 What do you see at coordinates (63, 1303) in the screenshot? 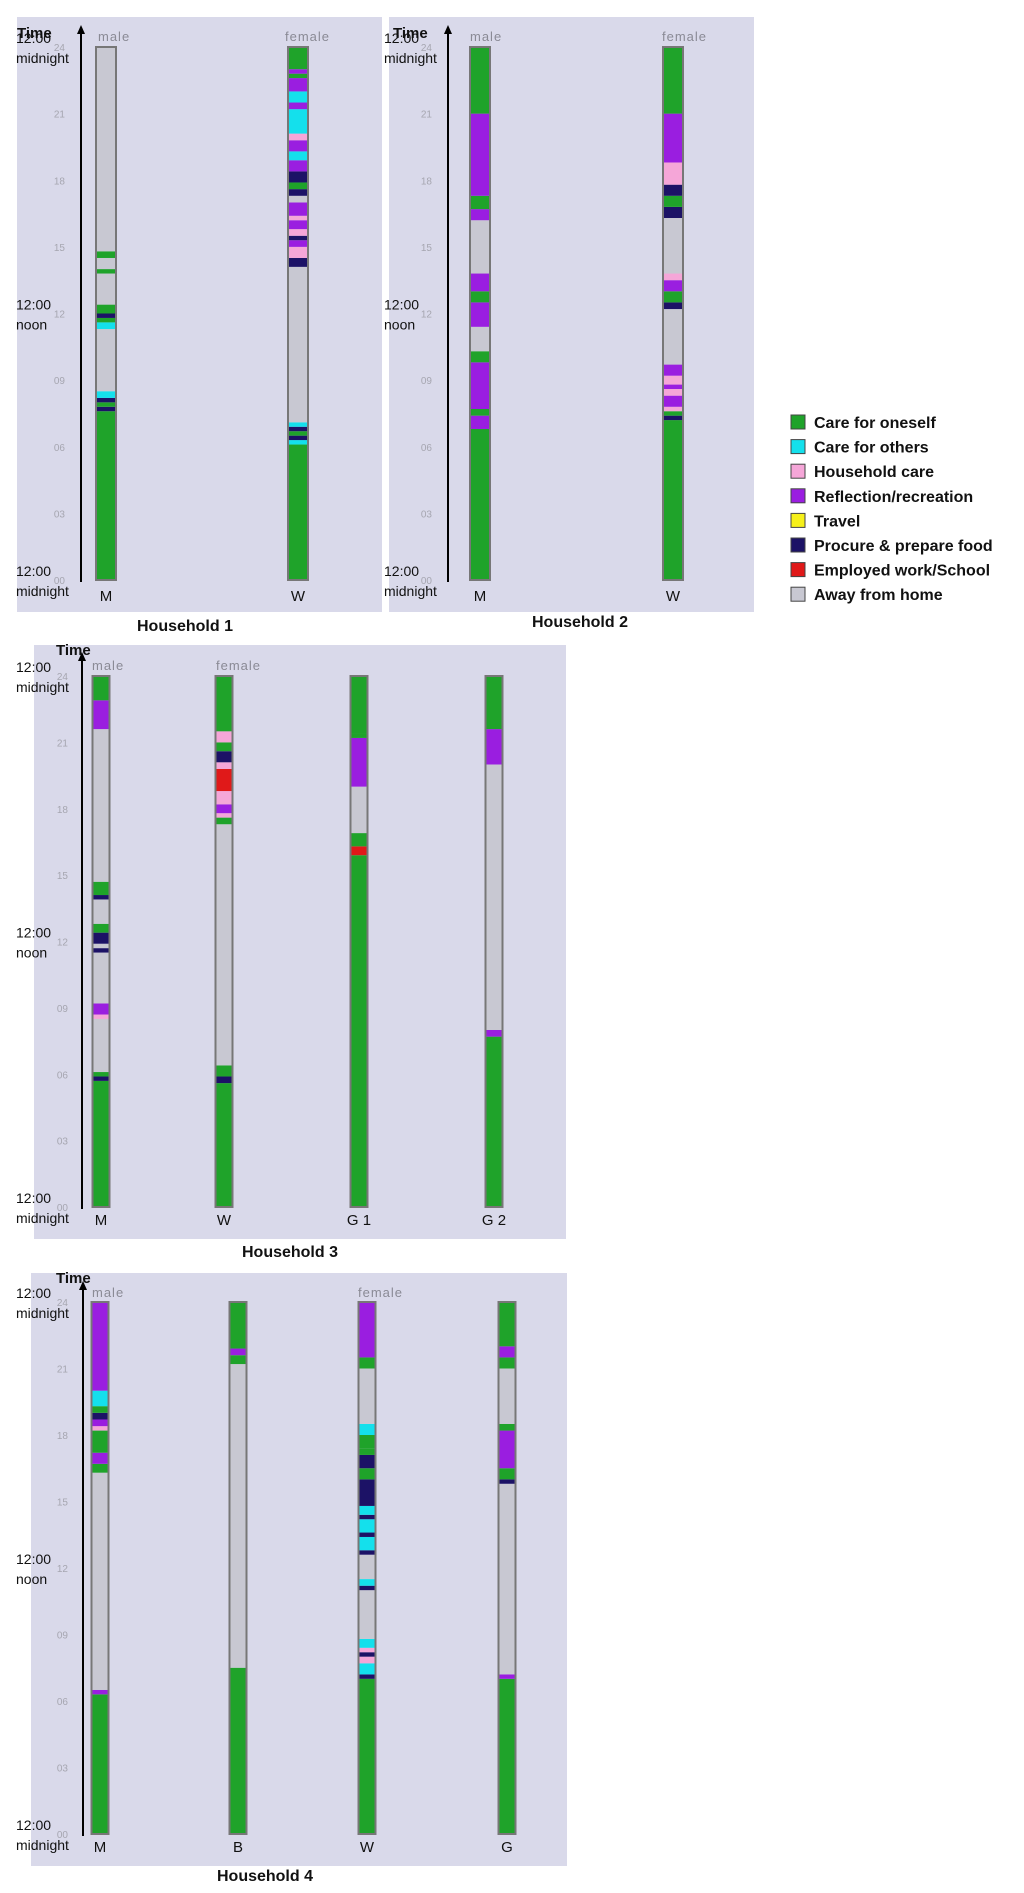
I see `tick-label: 24` at bounding box center [63, 1303].